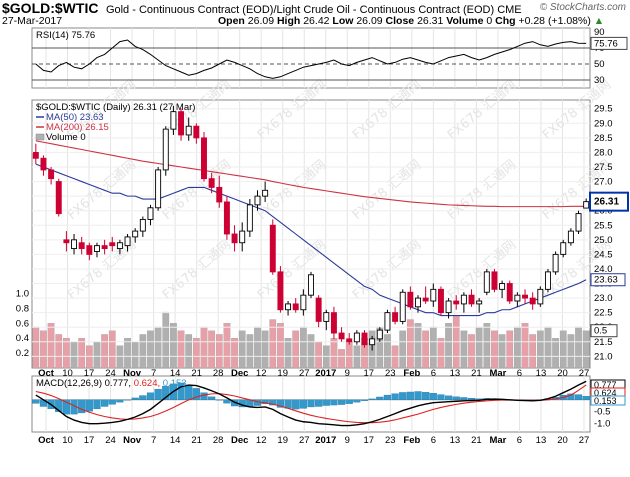  I want to click on x-tick-label-price: Dec, so click(239, 373).